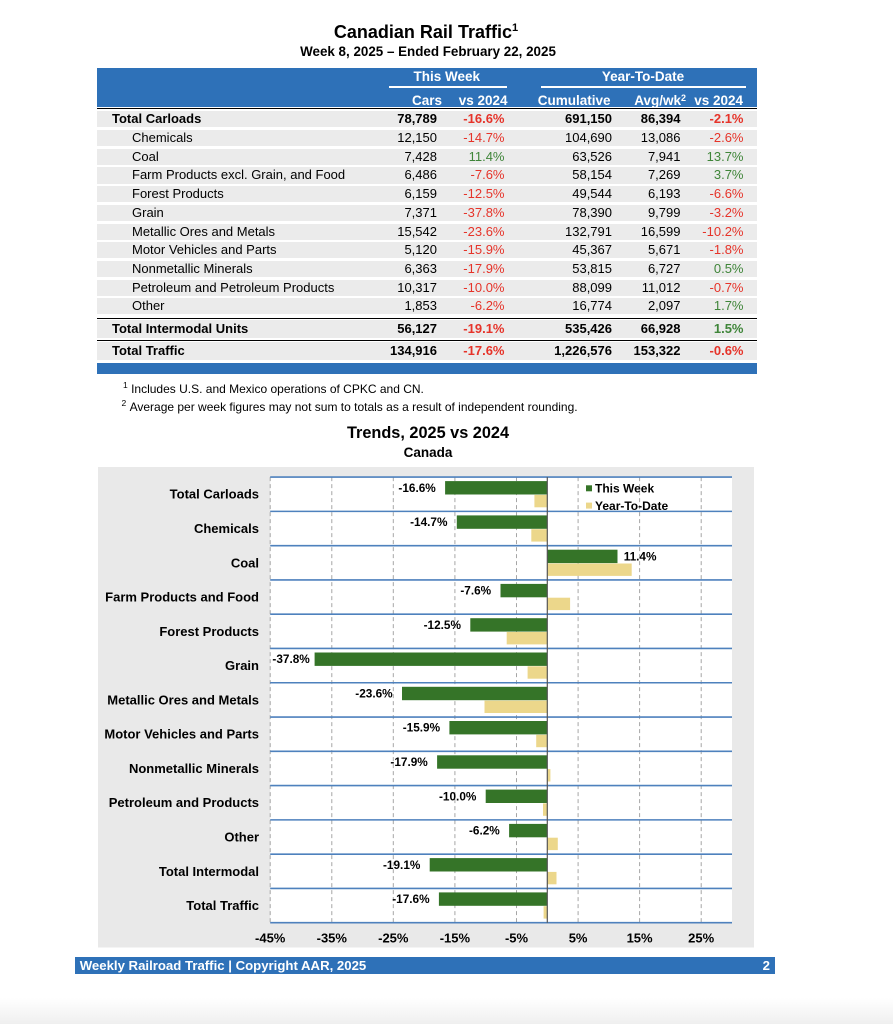 This screenshot has height=1024, width=893. I want to click on svg-text: -17.6%, so click(411, 899).